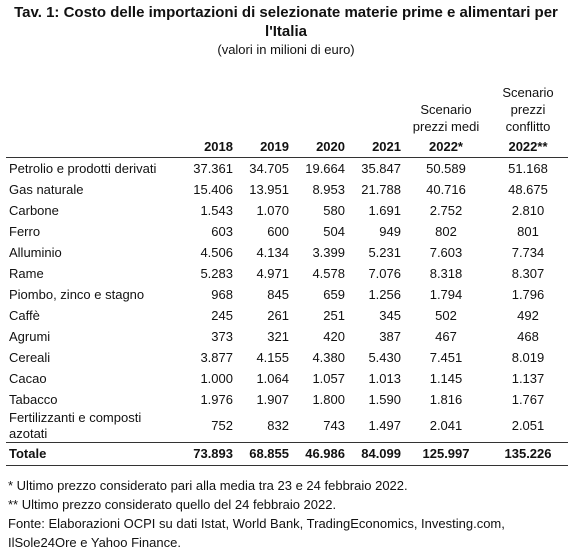 This screenshot has height=553, width=572. I want to click on cell: 1.013, so click(384, 378).